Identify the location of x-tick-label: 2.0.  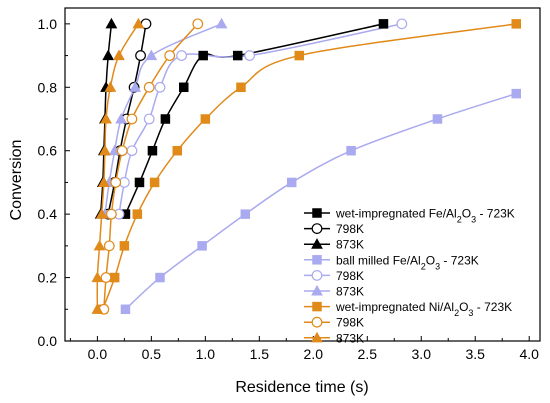
(314, 354).